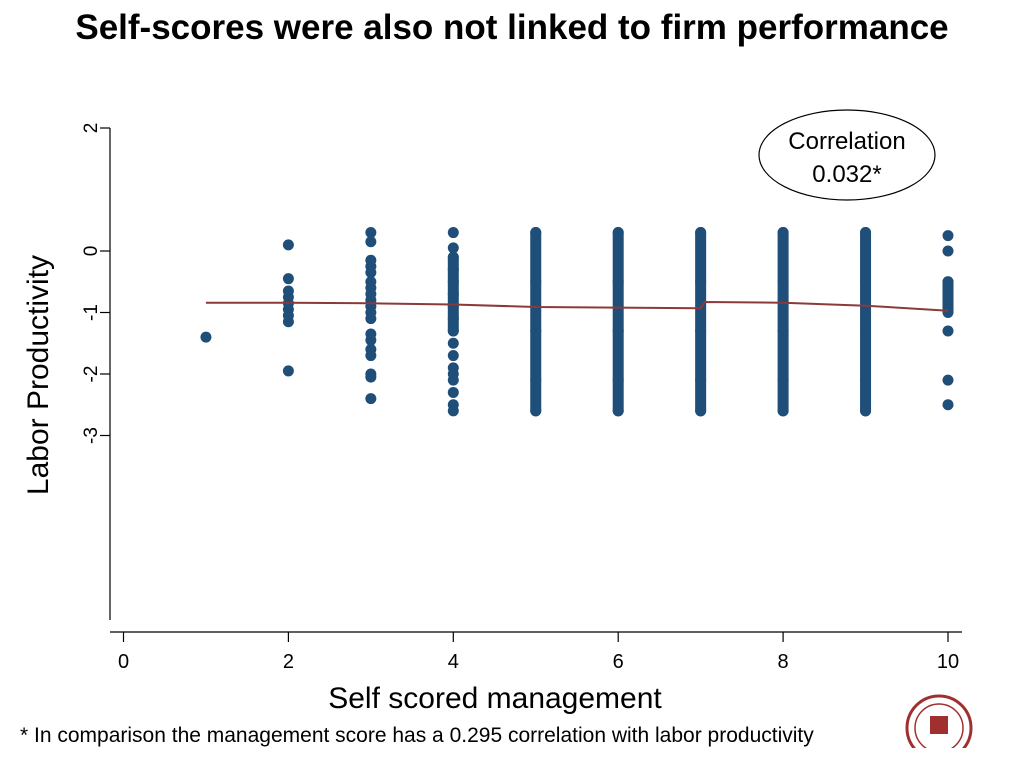 The width and height of the screenshot is (1024, 768). What do you see at coordinates (783, 662) in the screenshot?
I see `x-tick-label: 8` at bounding box center [783, 662].